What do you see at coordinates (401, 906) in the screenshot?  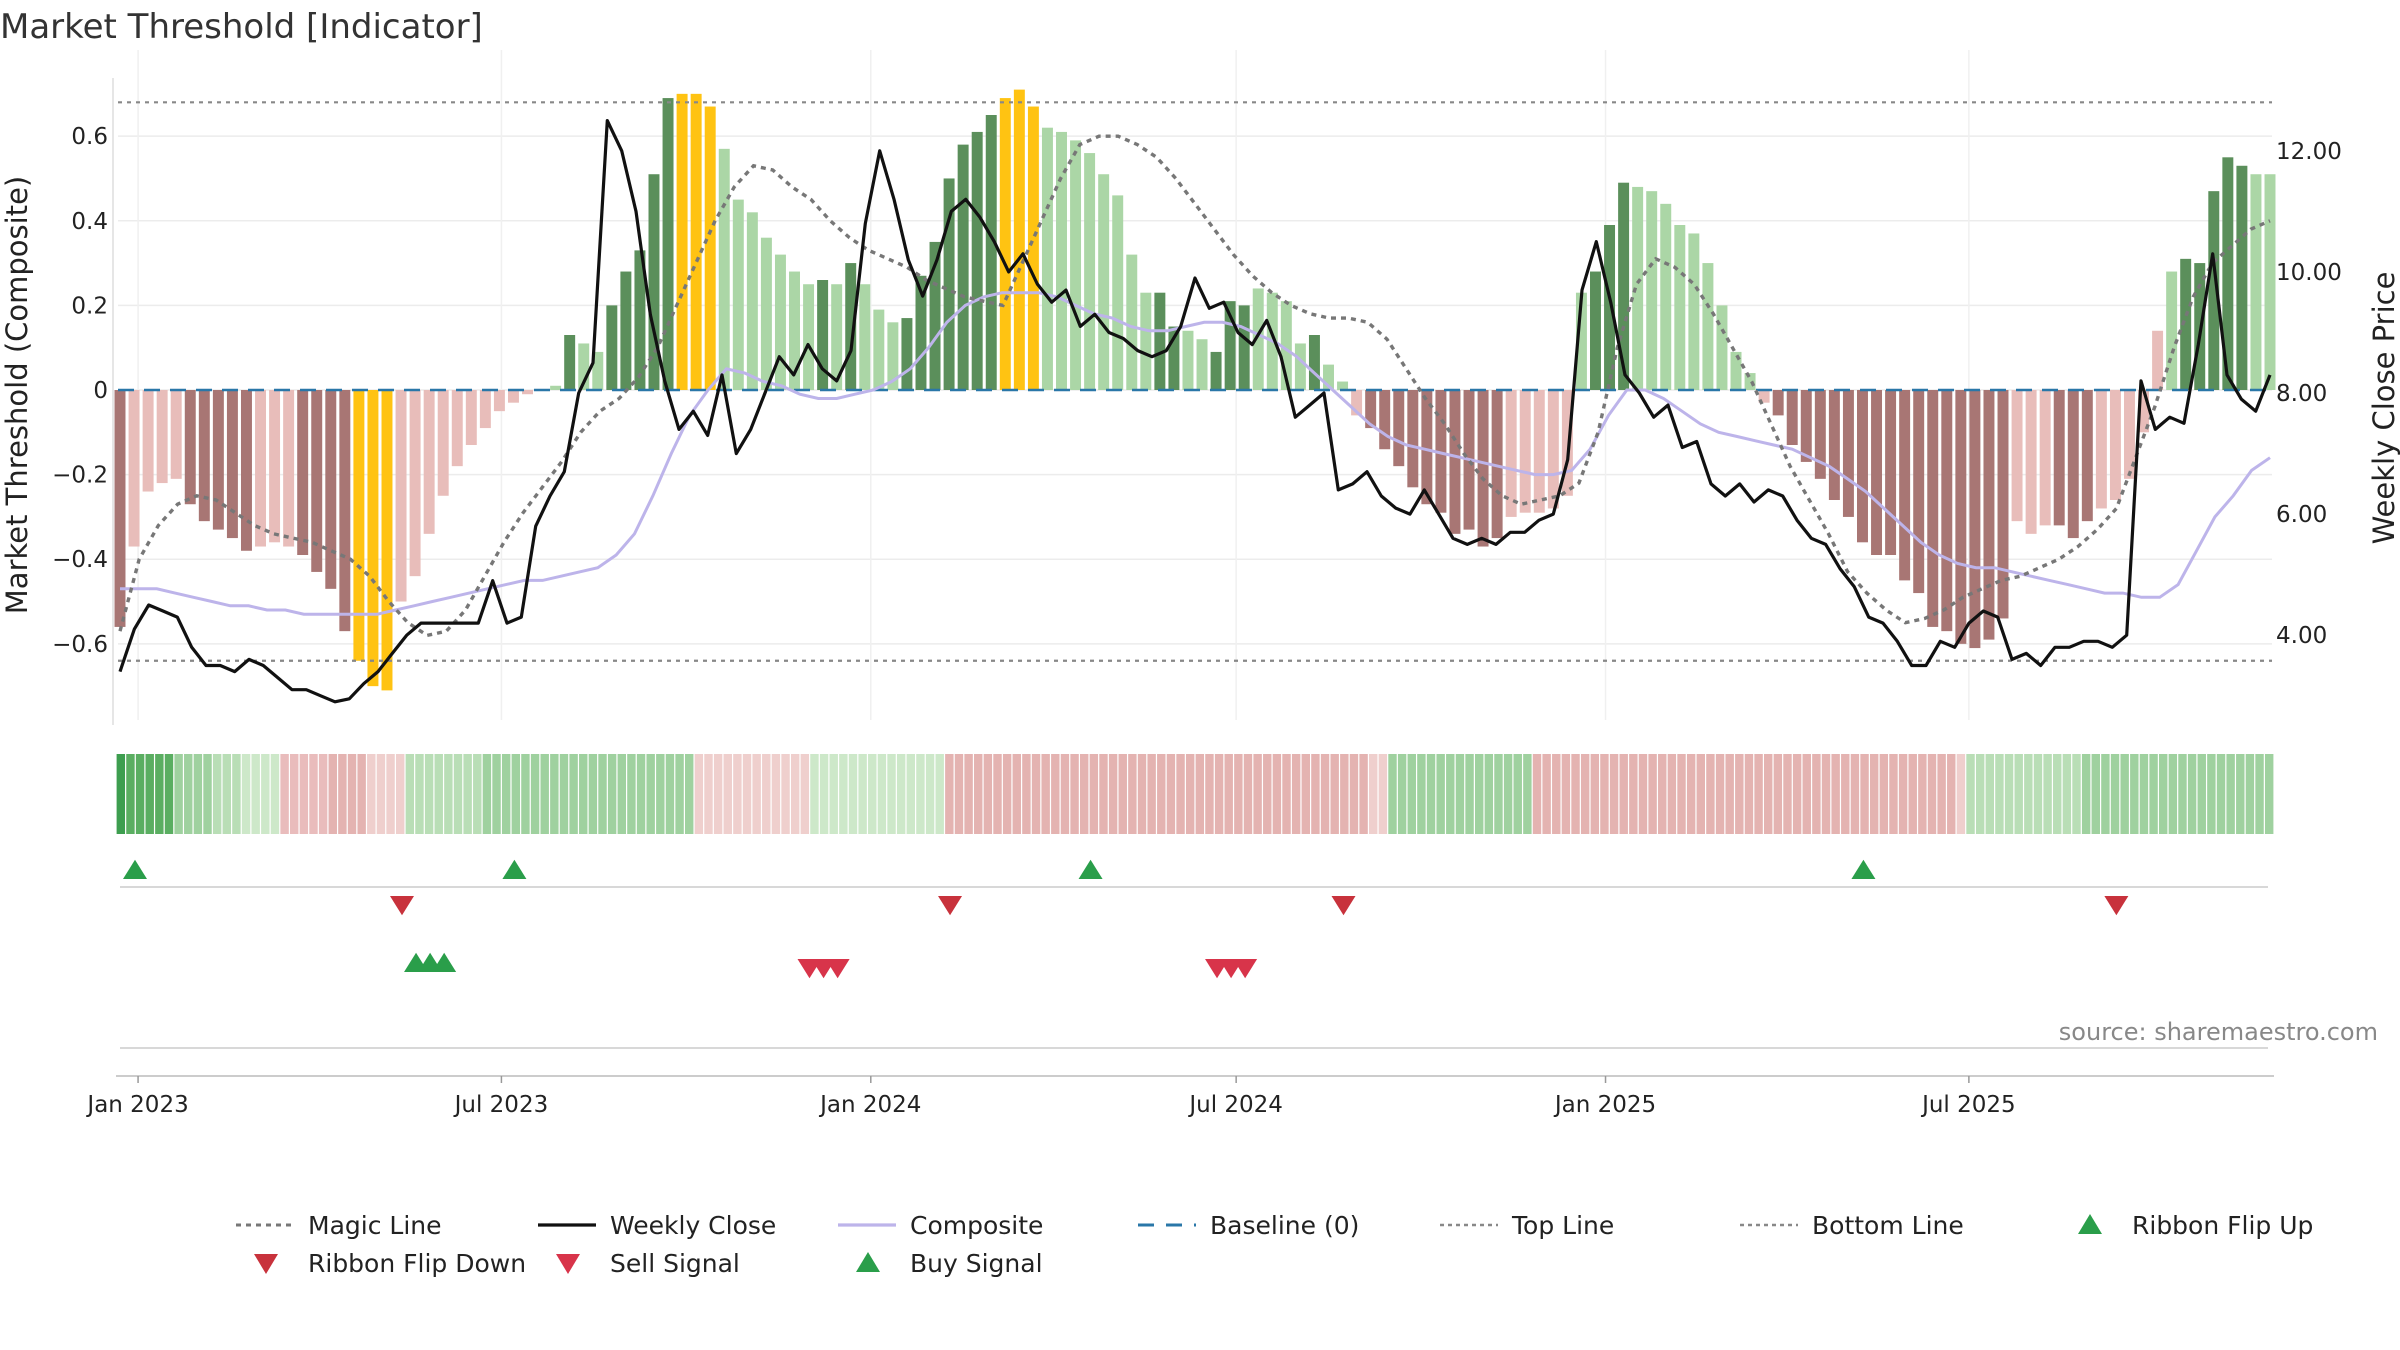 I see `ribbon-flip-down-marker` at bounding box center [401, 906].